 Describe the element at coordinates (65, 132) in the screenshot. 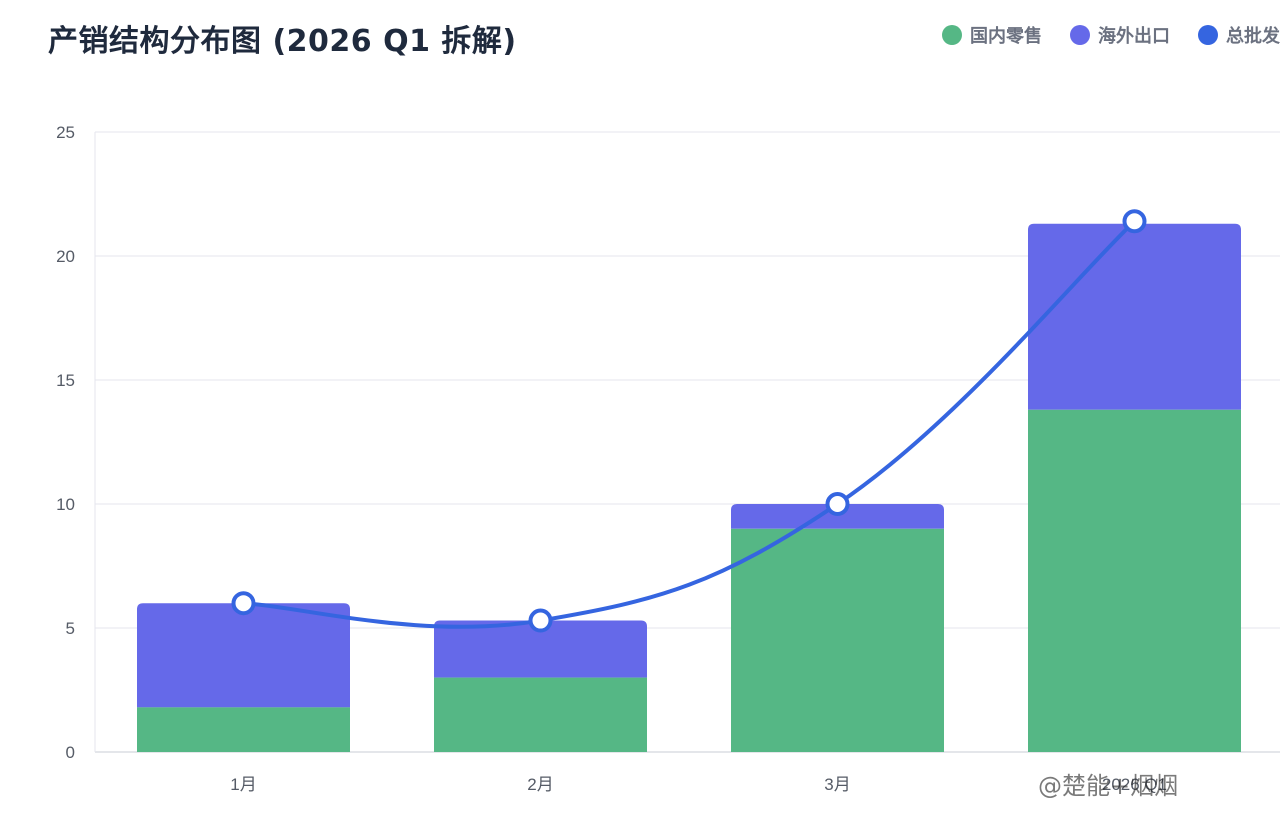

I see `y-tick-label: 25` at that location.